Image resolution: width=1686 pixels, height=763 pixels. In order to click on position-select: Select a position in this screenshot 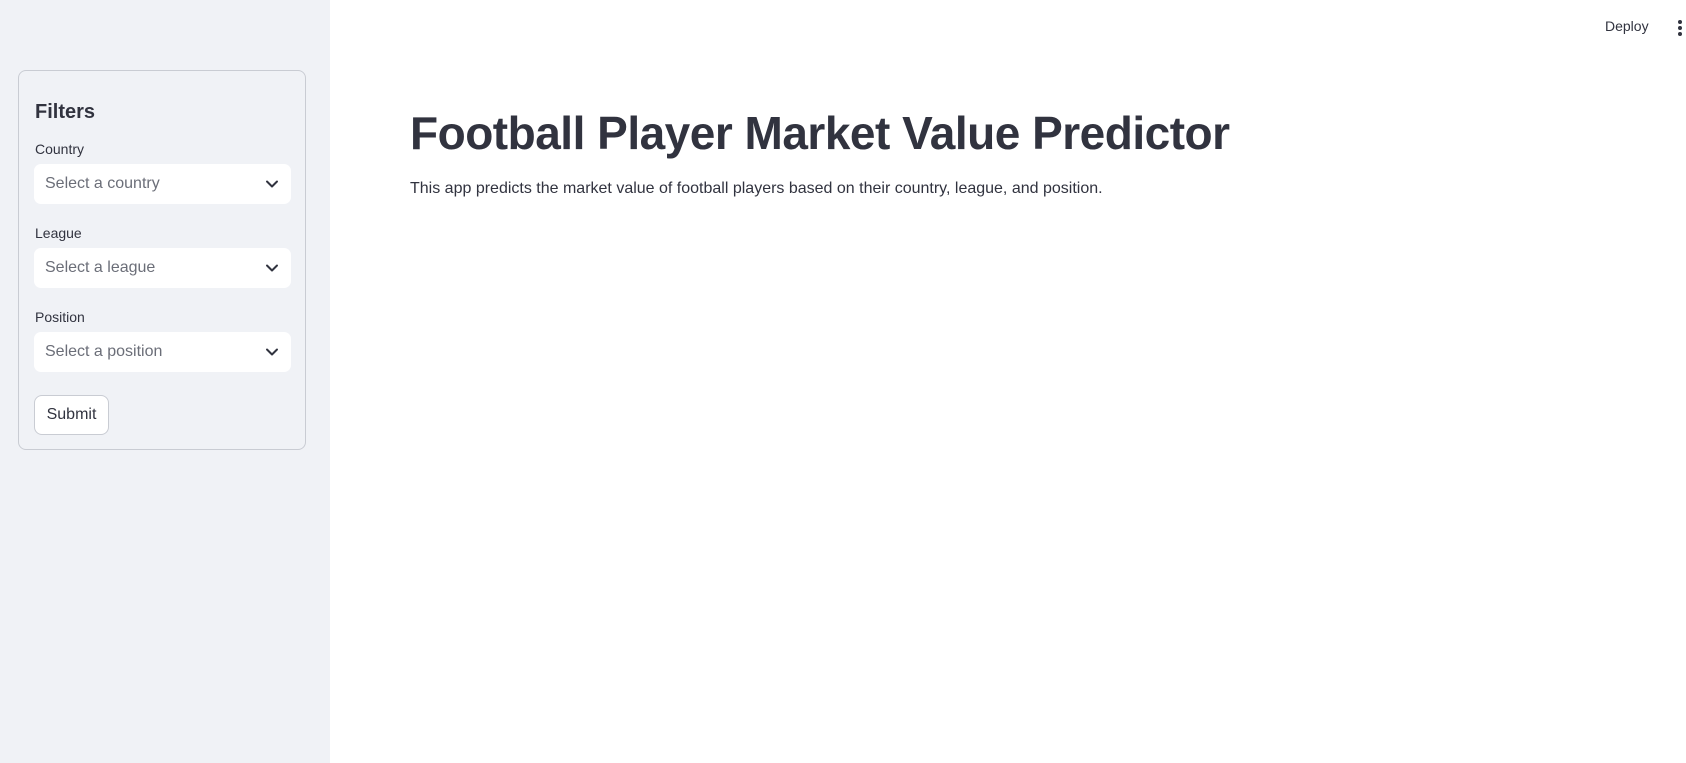, I will do `click(162, 352)`.